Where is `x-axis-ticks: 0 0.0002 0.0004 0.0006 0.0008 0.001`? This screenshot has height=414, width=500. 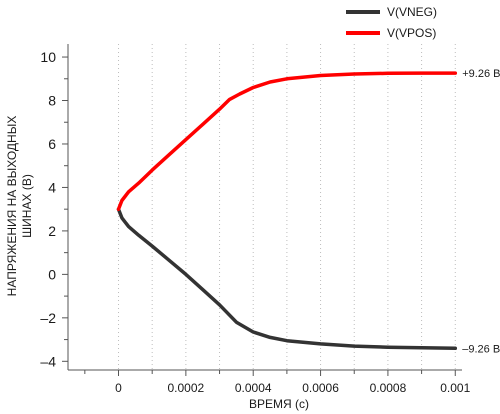 x-axis-ticks: 0 0.0002 0.0004 0.0006 0.0008 0.001 is located at coordinates (277, 382).